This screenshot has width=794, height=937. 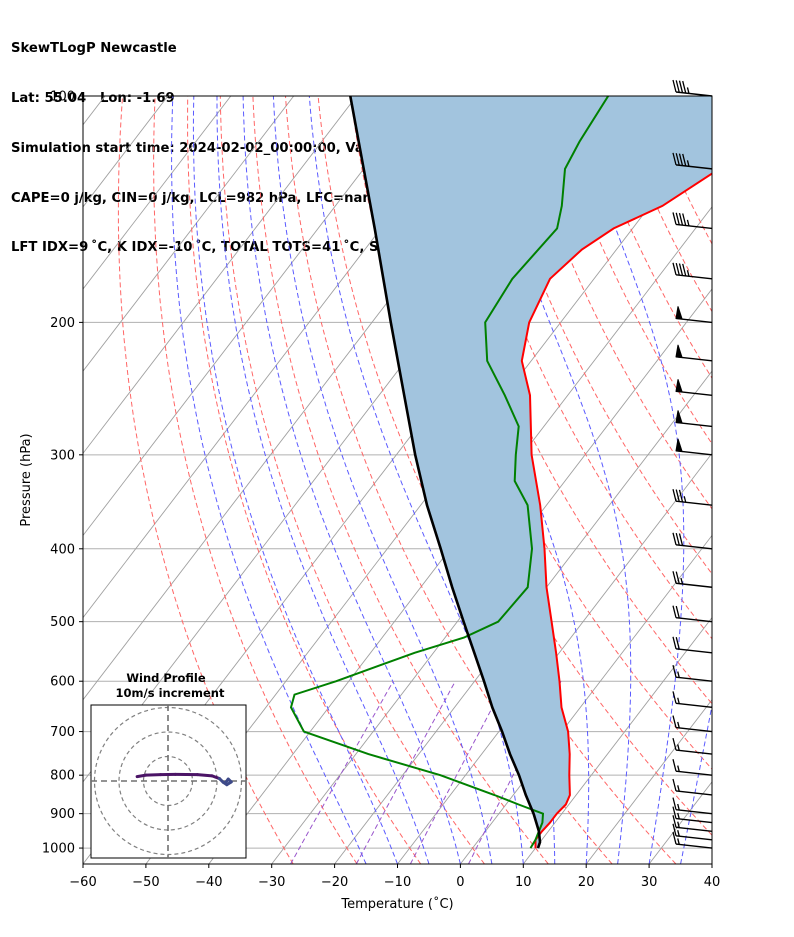 What do you see at coordinates (166, 678) in the screenshot?
I see `hodograph-title: Wind Profile` at bounding box center [166, 678].